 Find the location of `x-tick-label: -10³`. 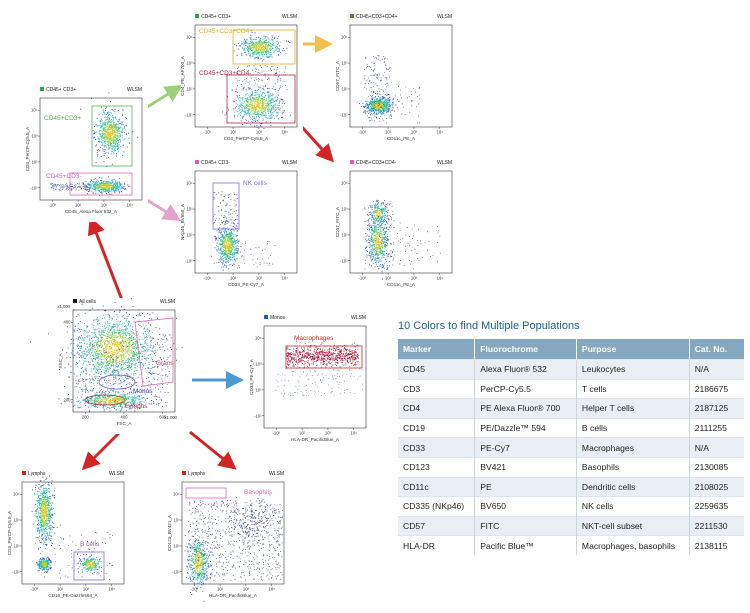

x-tick-label: -10³ is located at coordinates (363, 278).